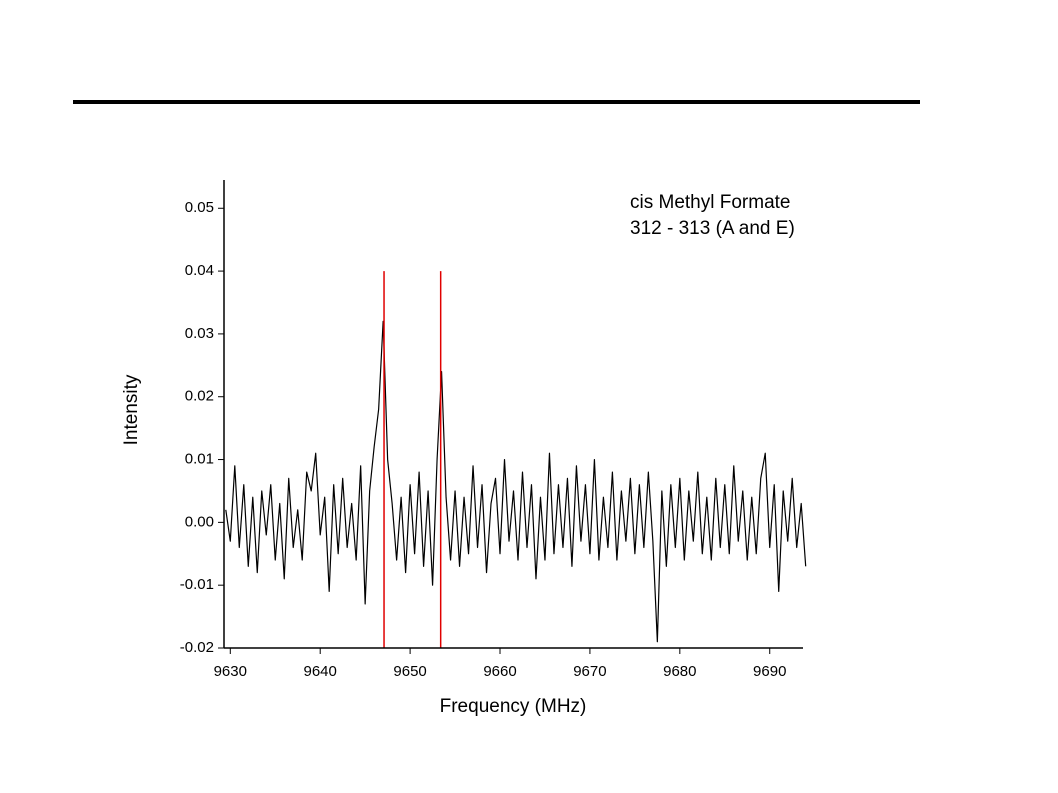 This screenshot has height=793, width=1058. Describe the element at coordinates (199, 270) in the screenshot. I see `y-tick-label: 0.04` at that location.